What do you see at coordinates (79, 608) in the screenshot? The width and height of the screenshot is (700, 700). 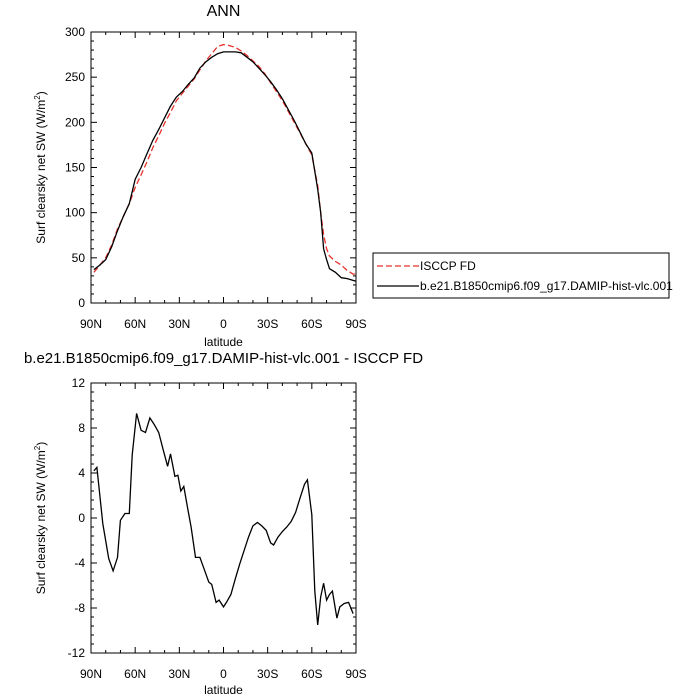 I see `y-tick-label: -8` at bounding box center [79, 608].